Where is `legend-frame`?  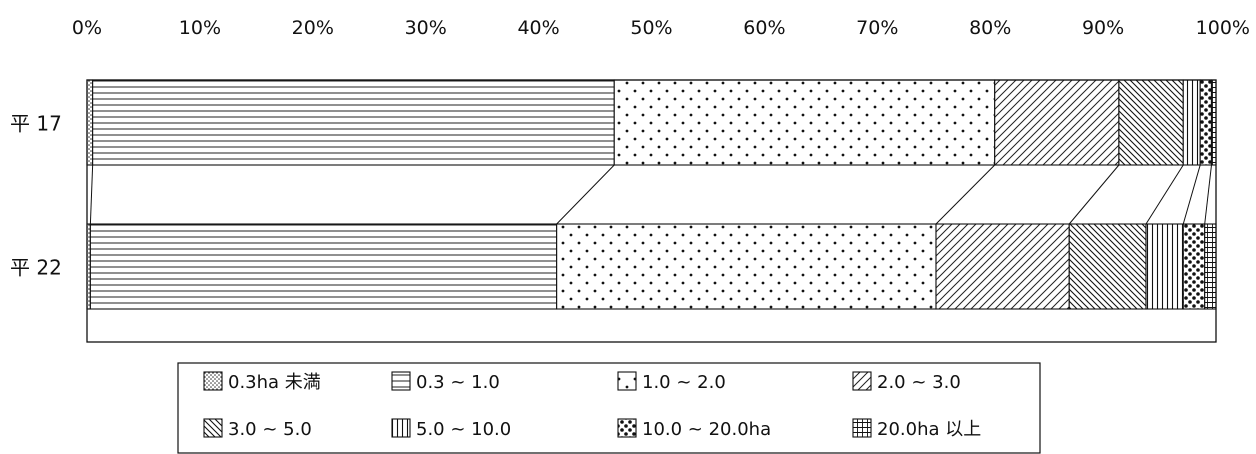 legend-frame is located at coordinates (609, 408).